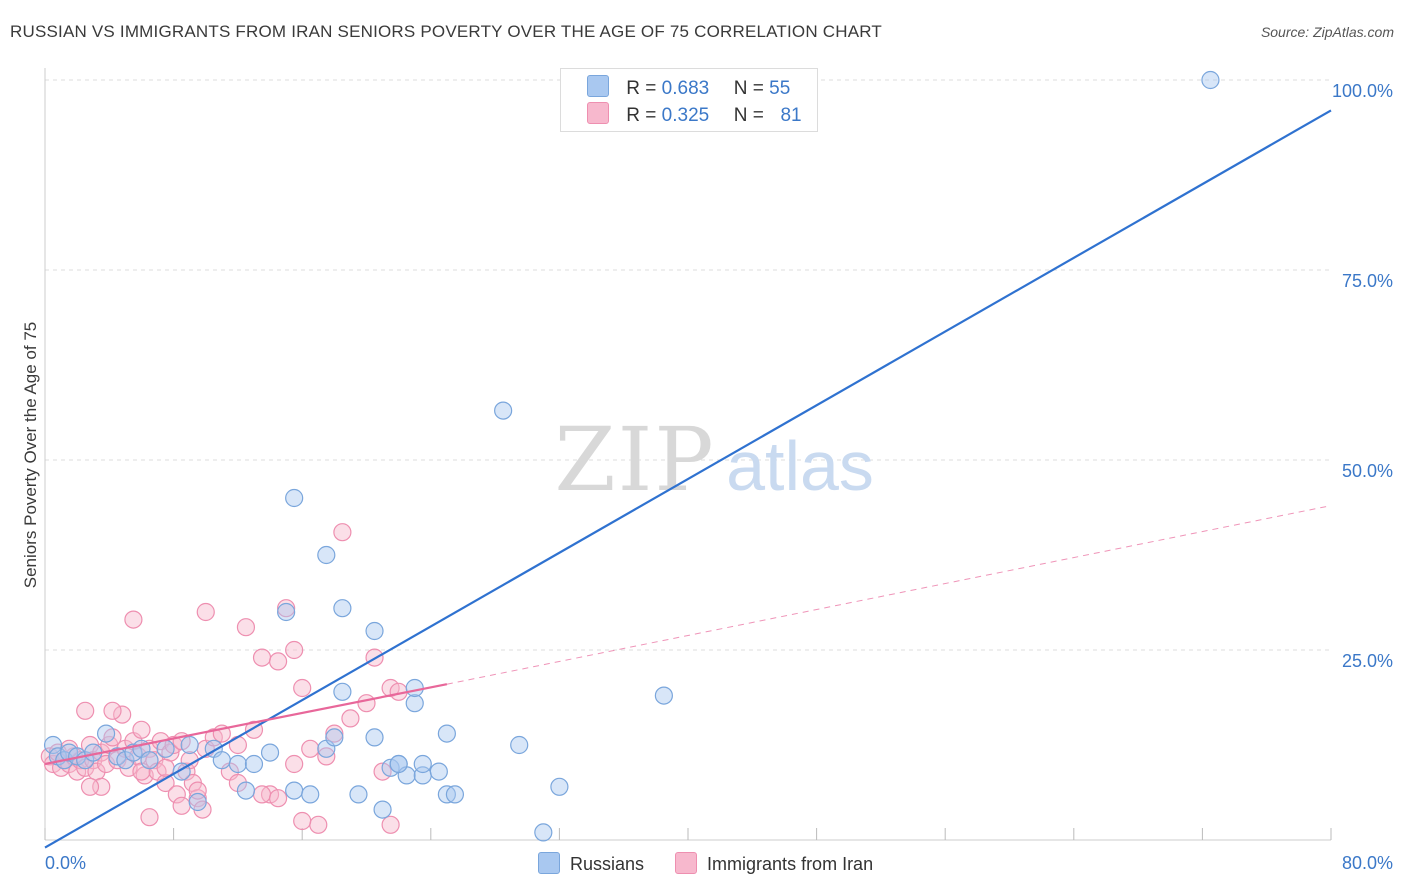 This screenshot has width=1406, height=892. What do you see at coordinates (780, 88) in the screenshot?
I see `n-value: 55` at bounding box center [780, 88].